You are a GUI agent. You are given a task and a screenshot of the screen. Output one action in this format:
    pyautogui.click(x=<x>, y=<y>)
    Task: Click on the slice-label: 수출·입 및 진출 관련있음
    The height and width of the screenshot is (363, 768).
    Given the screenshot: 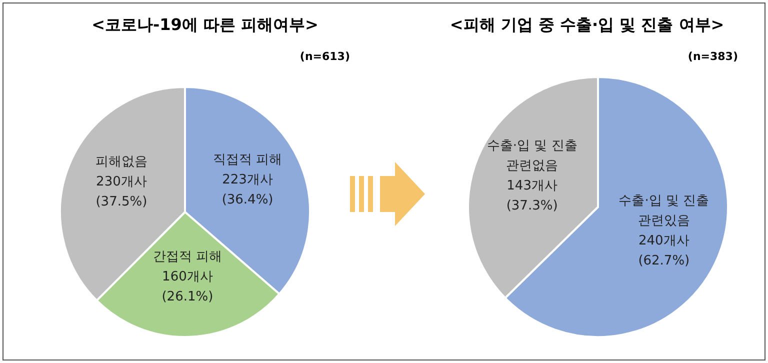 What is the action you would take?
    pyautogui.click(x=664, y=211)
    